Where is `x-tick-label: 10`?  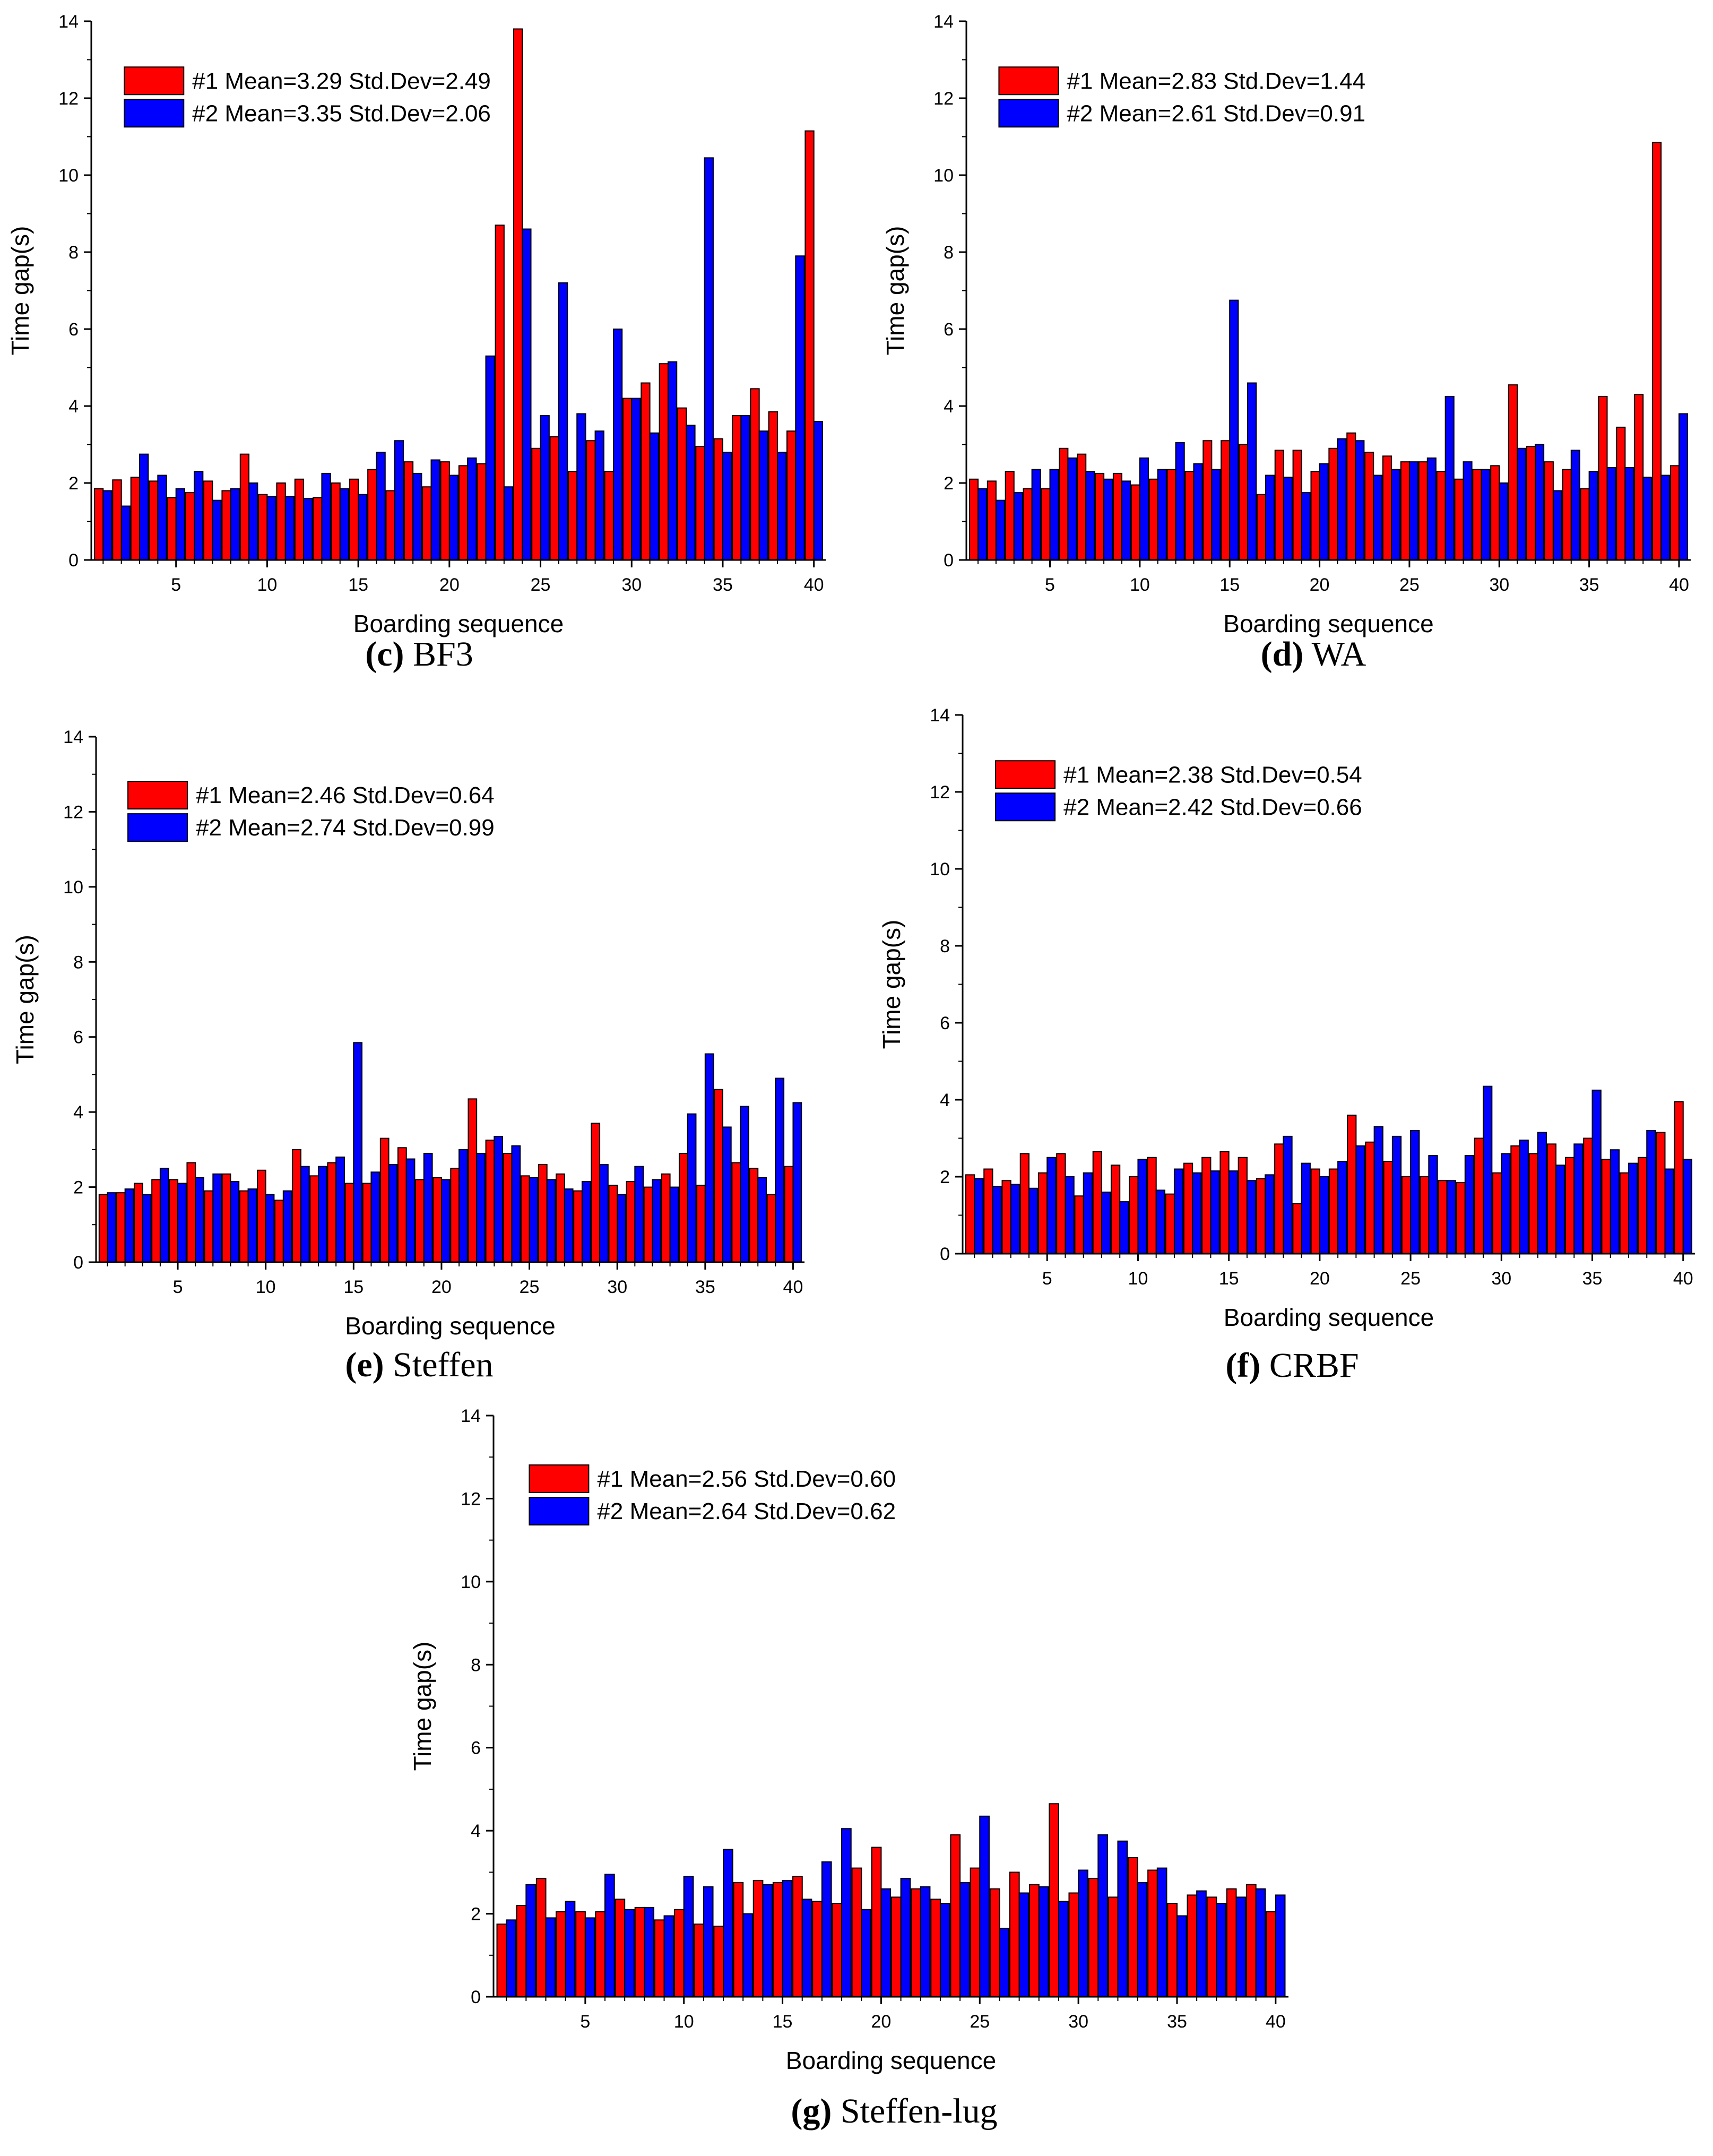 x-tick-label: 10 is located at coordinates (1140, 585).